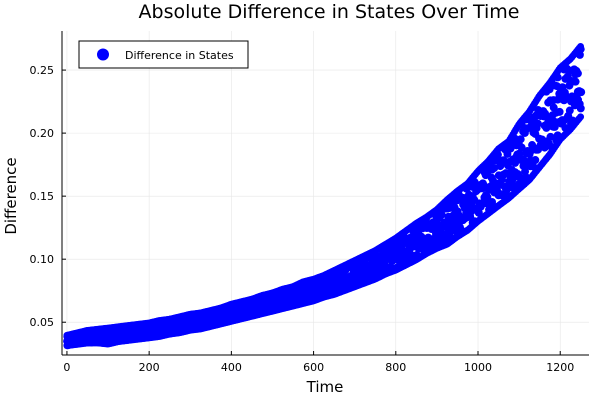  Describe the element at coordinates (395, 367) in the screenshot. I see `x-tick-label: 800` at that location.